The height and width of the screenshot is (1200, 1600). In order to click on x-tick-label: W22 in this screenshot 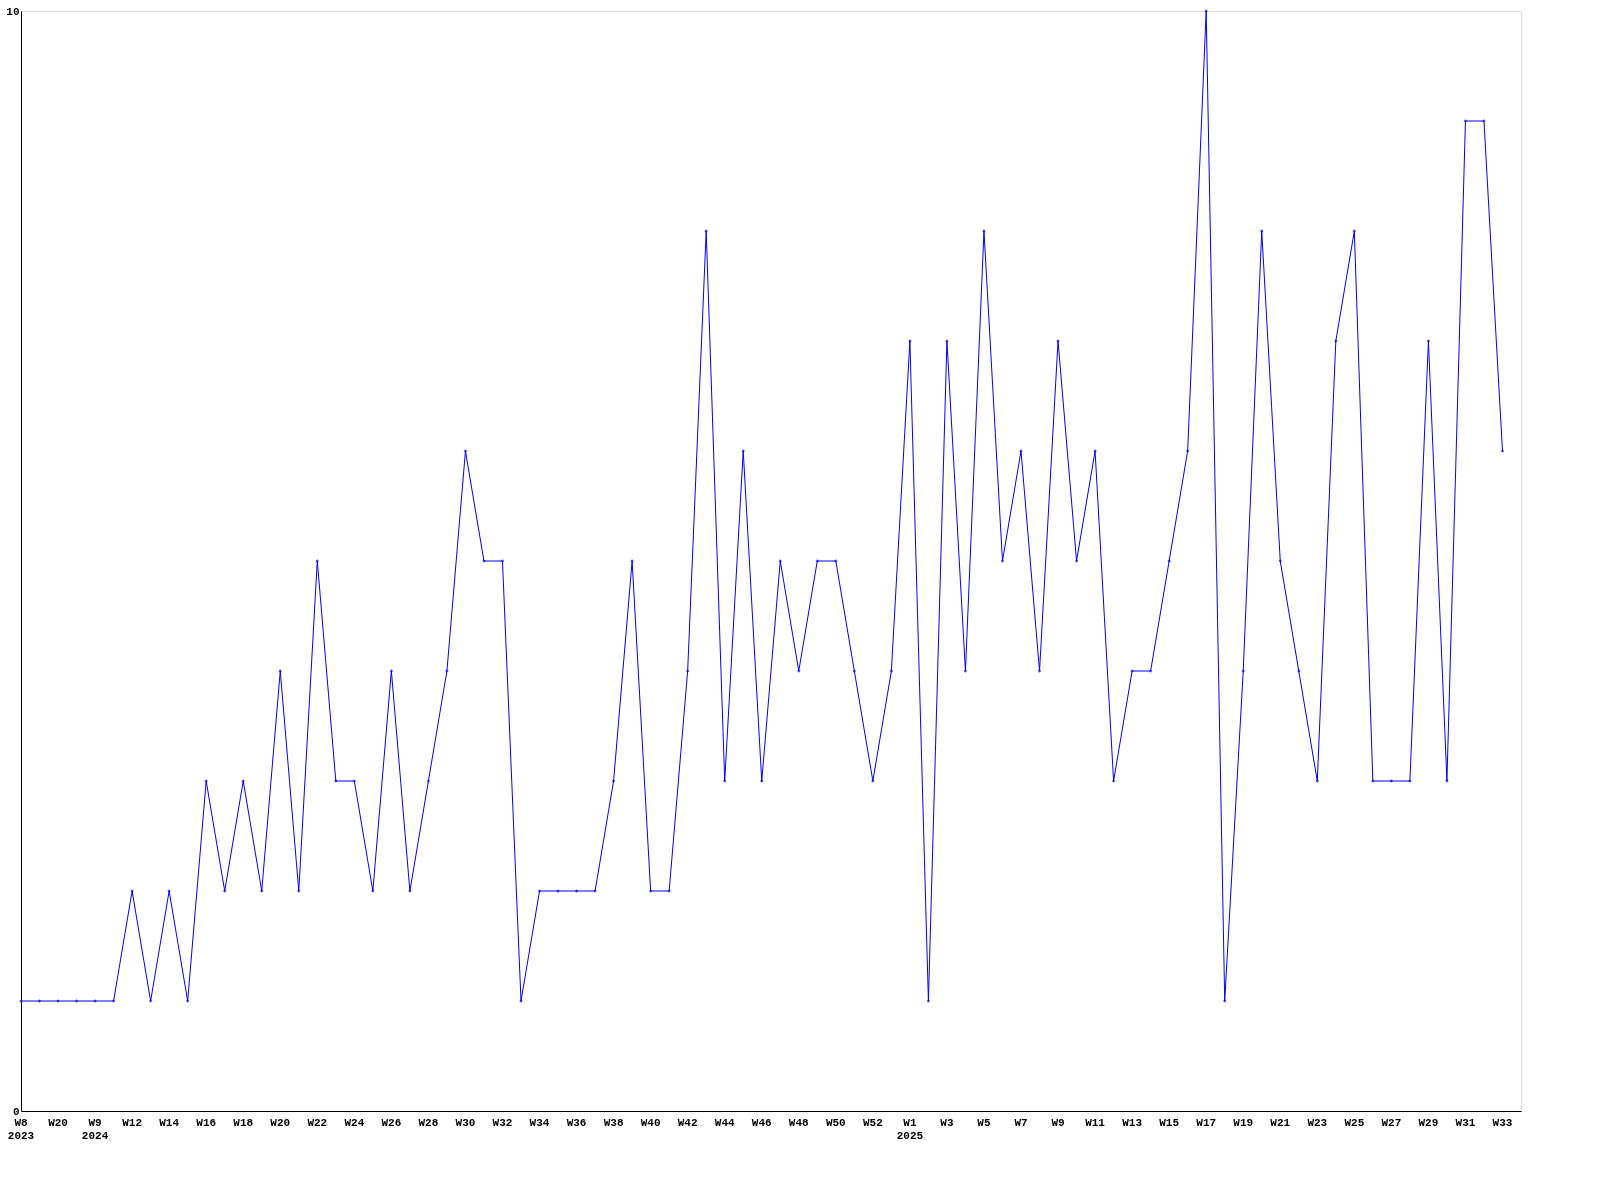, I will do `click(317, 1123)`.